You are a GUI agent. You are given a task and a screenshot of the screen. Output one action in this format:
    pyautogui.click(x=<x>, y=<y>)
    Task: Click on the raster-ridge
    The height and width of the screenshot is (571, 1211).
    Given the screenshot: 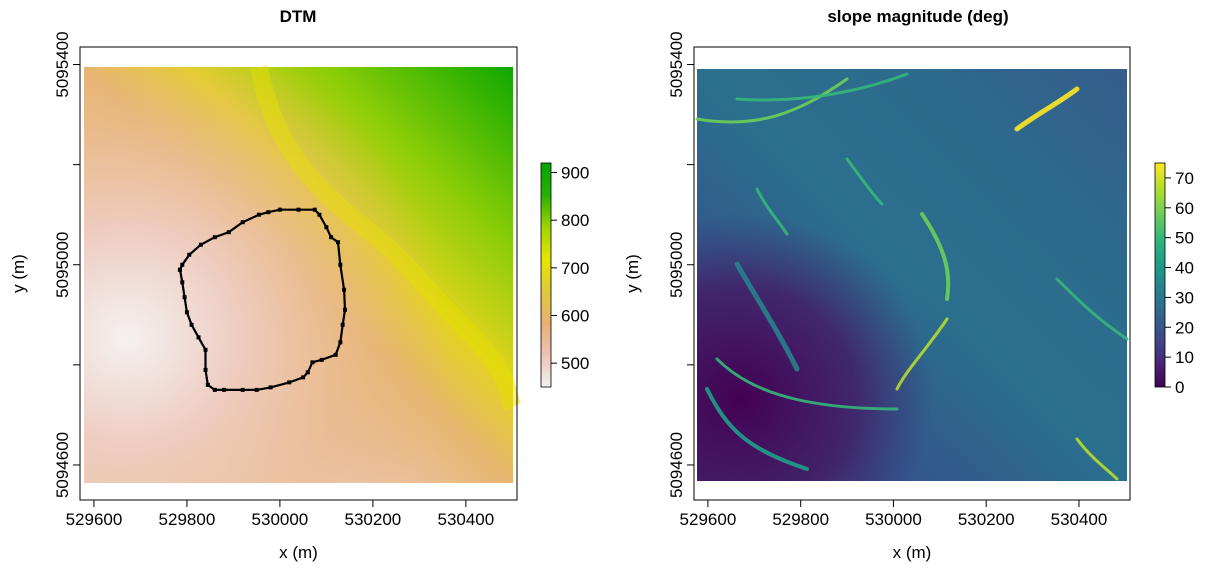 What is the action you would take?
    pyautogui.click(x=386, y=238)
    